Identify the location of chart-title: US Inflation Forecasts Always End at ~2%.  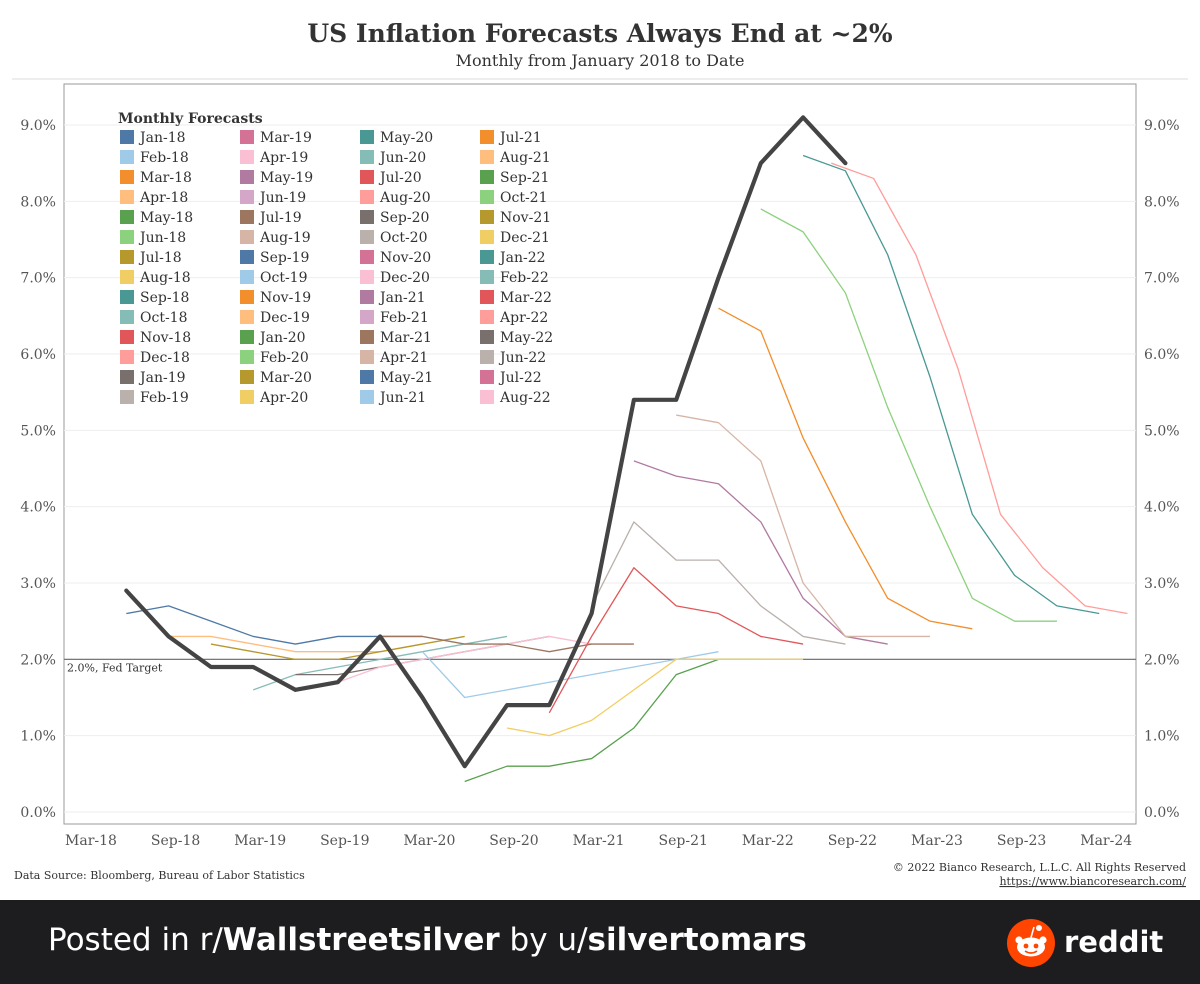
(599, 33).